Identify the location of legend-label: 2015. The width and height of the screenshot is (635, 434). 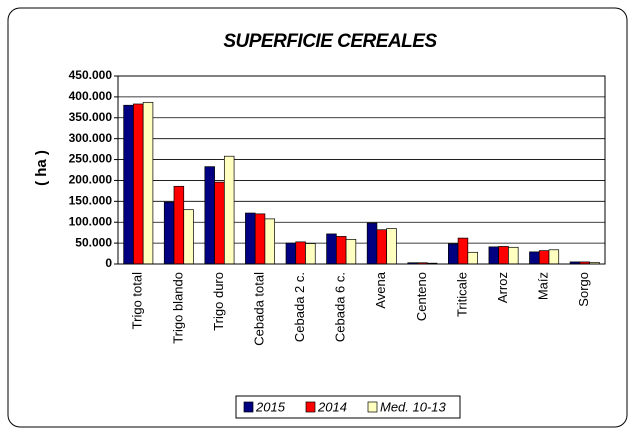
(270, 406).